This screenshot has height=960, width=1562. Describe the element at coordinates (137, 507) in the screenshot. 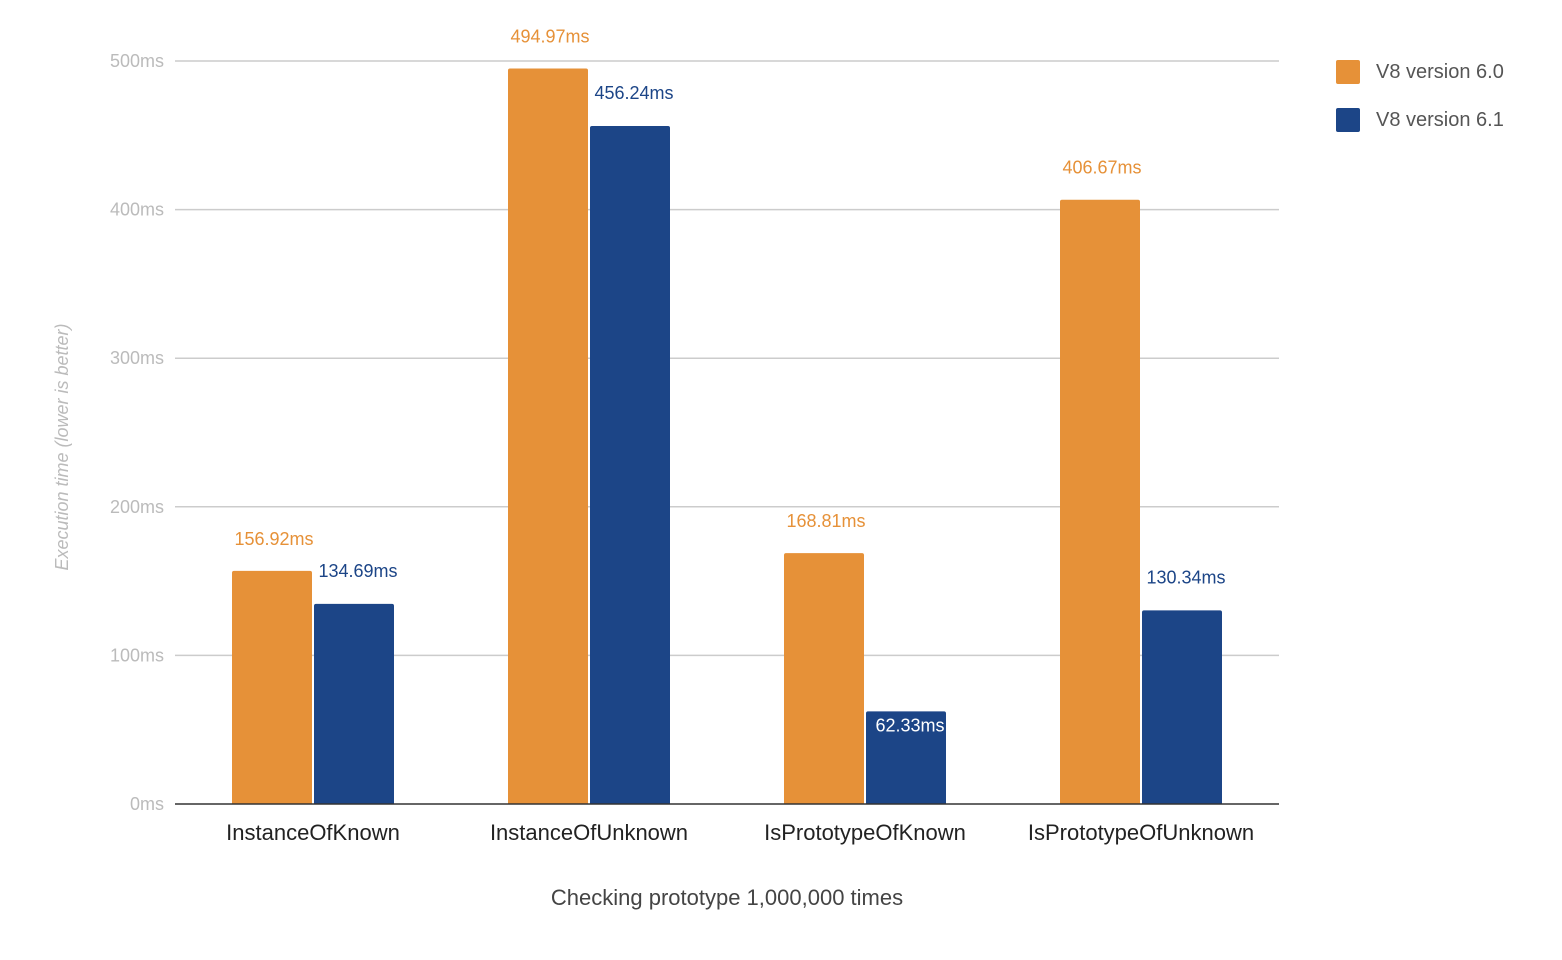

I see `y-tick-label: 200ms` at that location.